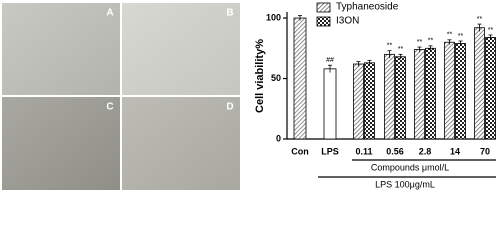 This screenshot has width=500, height=240. Describe the element at coordinates (347, 21) in the screenshot. I see `legend-label: I3ON` at that location.